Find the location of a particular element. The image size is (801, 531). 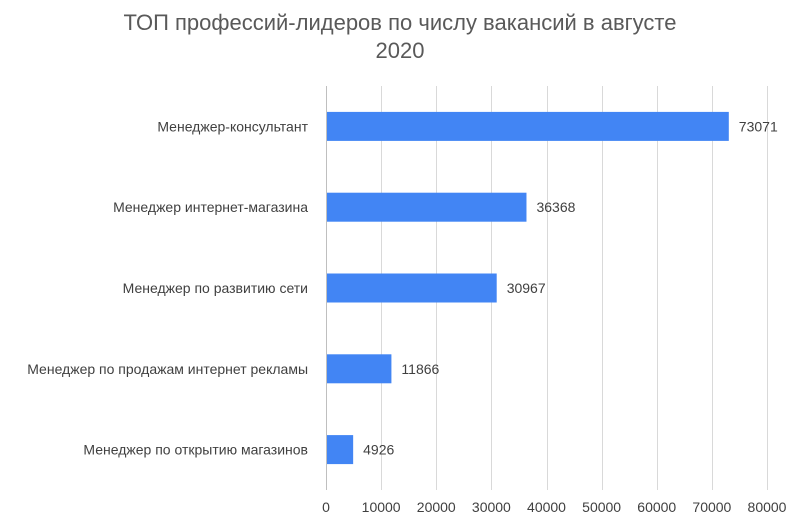

category-label: Менеджер-консультант is located at coordinates (232, 126).